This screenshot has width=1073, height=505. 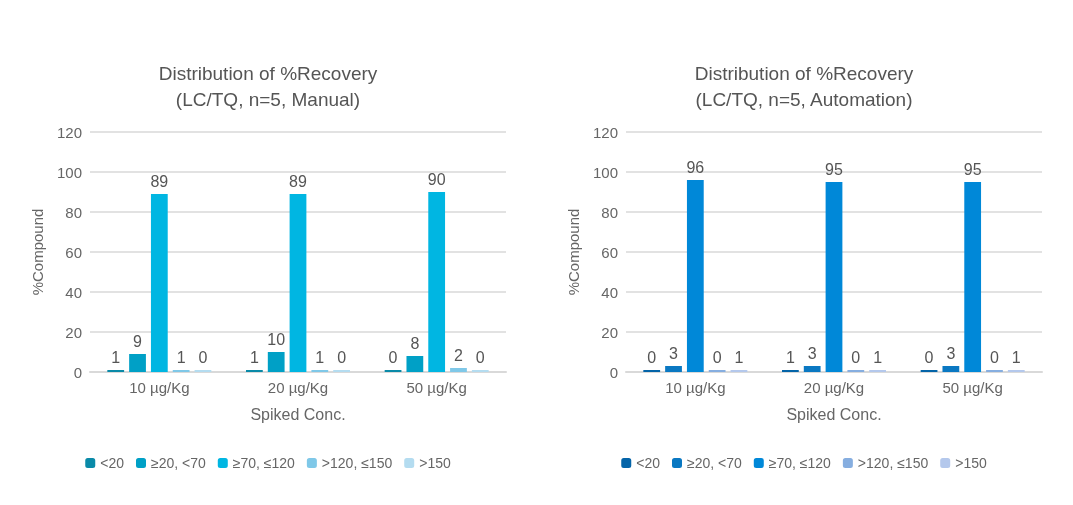 What do you see at coordinates (276, 339) in the screenshot?
I see `data-label: 10` at bounding box center [276, 339].